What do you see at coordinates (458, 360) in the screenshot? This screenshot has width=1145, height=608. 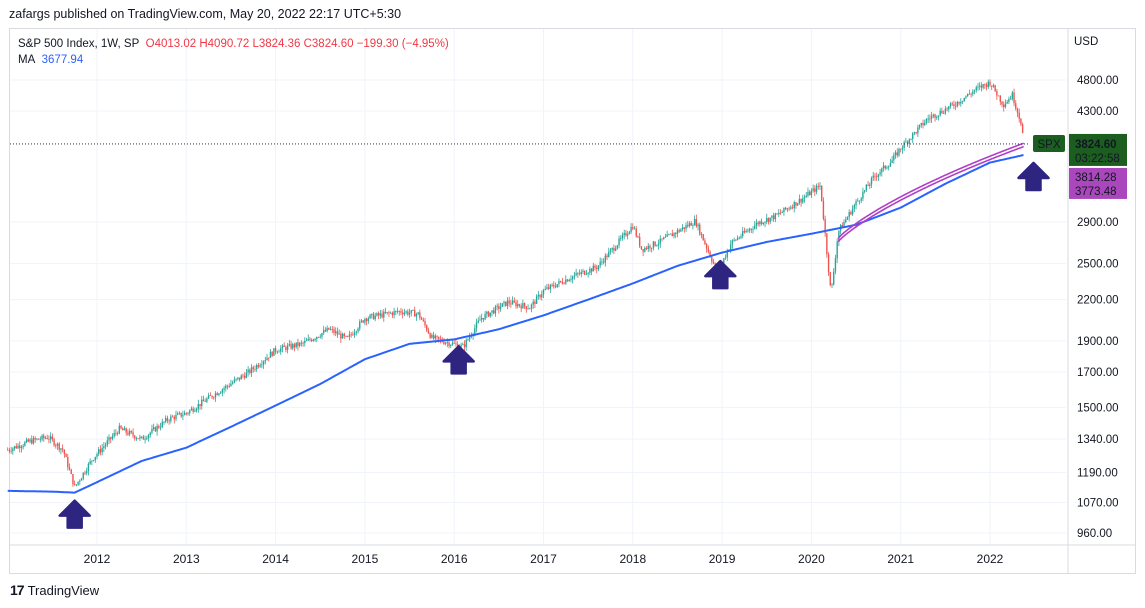 I see `up-arrow-icon` at bounding box center [458, 360].